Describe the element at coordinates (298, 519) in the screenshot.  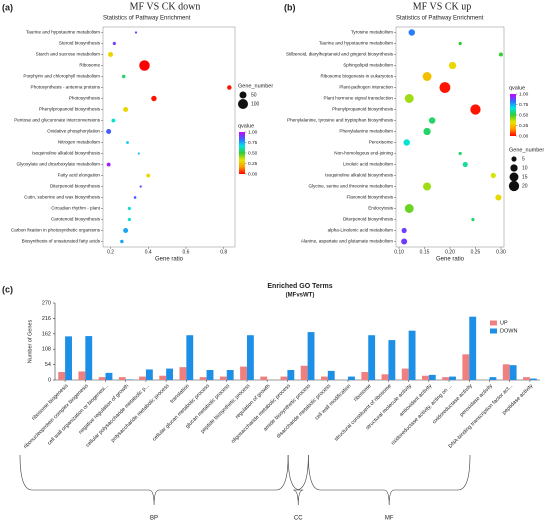
I see `group-label: CC` at that location.